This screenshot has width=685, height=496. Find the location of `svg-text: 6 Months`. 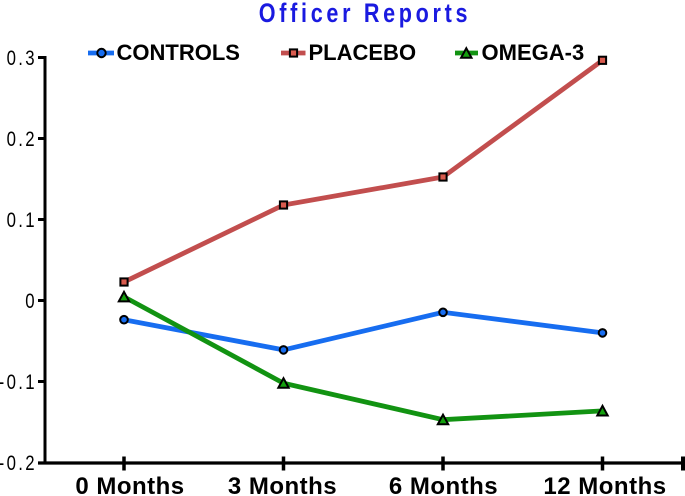

svg-text: 6 Months is located at coordinates (443, 484).